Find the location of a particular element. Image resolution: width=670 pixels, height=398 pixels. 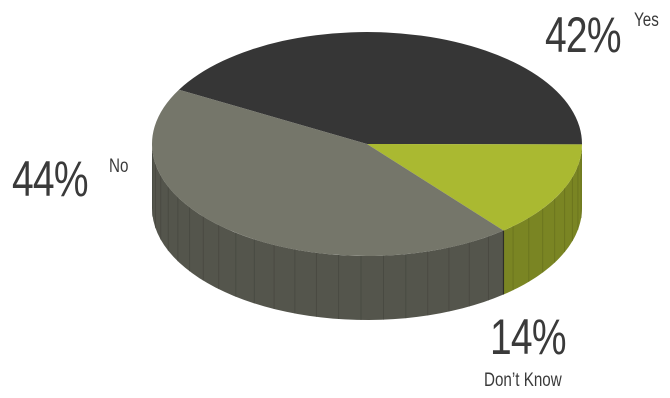

slice-value-label: 42% is located at coordinates (583, 35).